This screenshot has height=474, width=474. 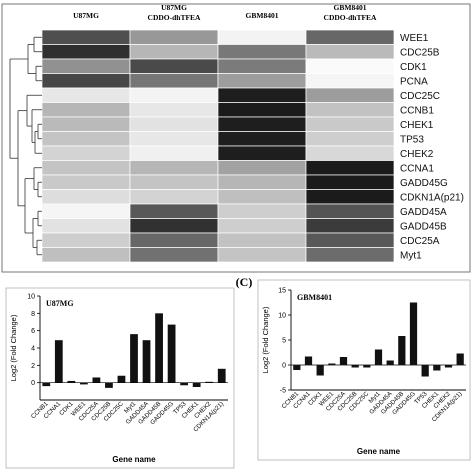 I want to click on u87mg-y-tick-label: 8, so click(x=33, y=314).